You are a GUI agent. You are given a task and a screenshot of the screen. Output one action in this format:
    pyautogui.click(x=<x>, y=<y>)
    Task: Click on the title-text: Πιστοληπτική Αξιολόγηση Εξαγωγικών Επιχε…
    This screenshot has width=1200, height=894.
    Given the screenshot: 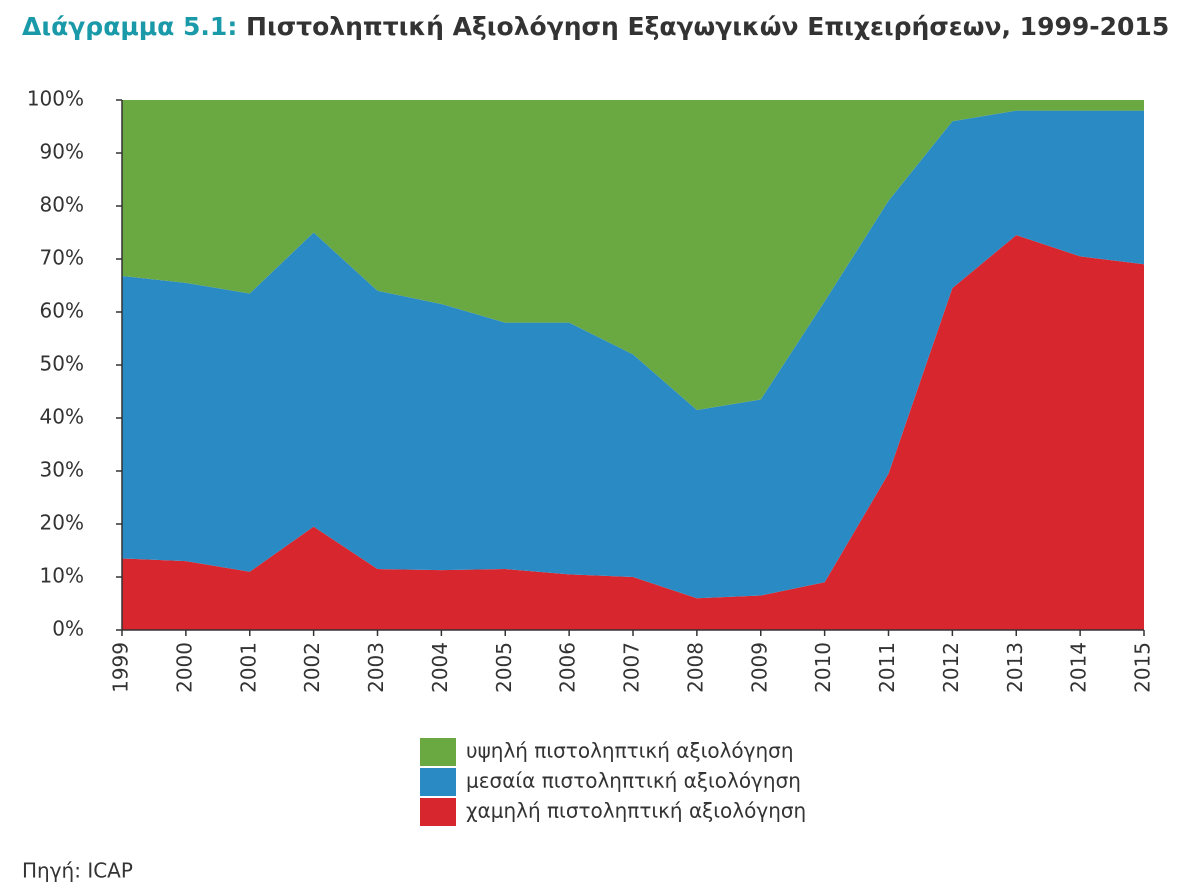 What is the action you would take?
    pyautogui.click(x=707, y=26)
    